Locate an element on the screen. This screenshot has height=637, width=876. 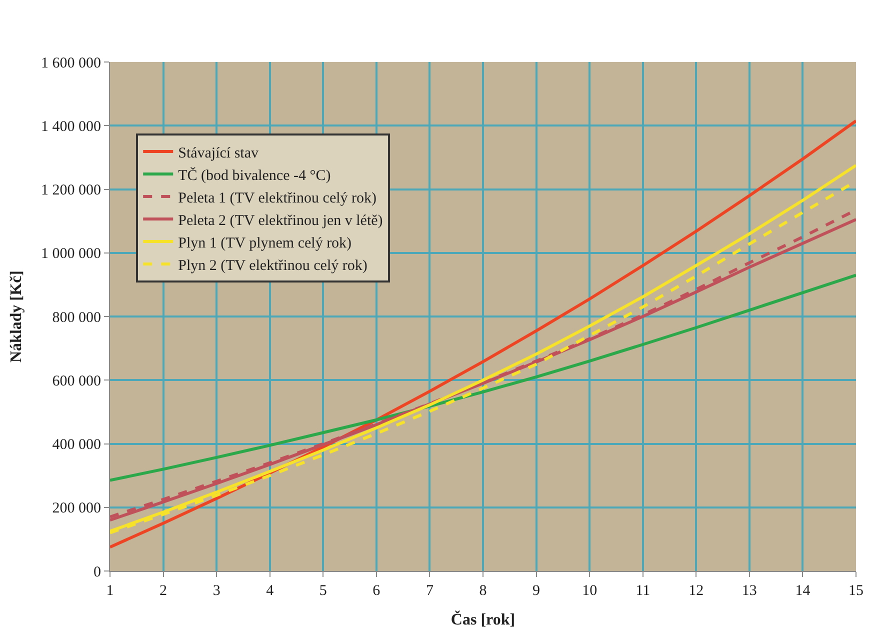
y-axis-title: Náklady [Kč] is located at coordinates (16, 316).